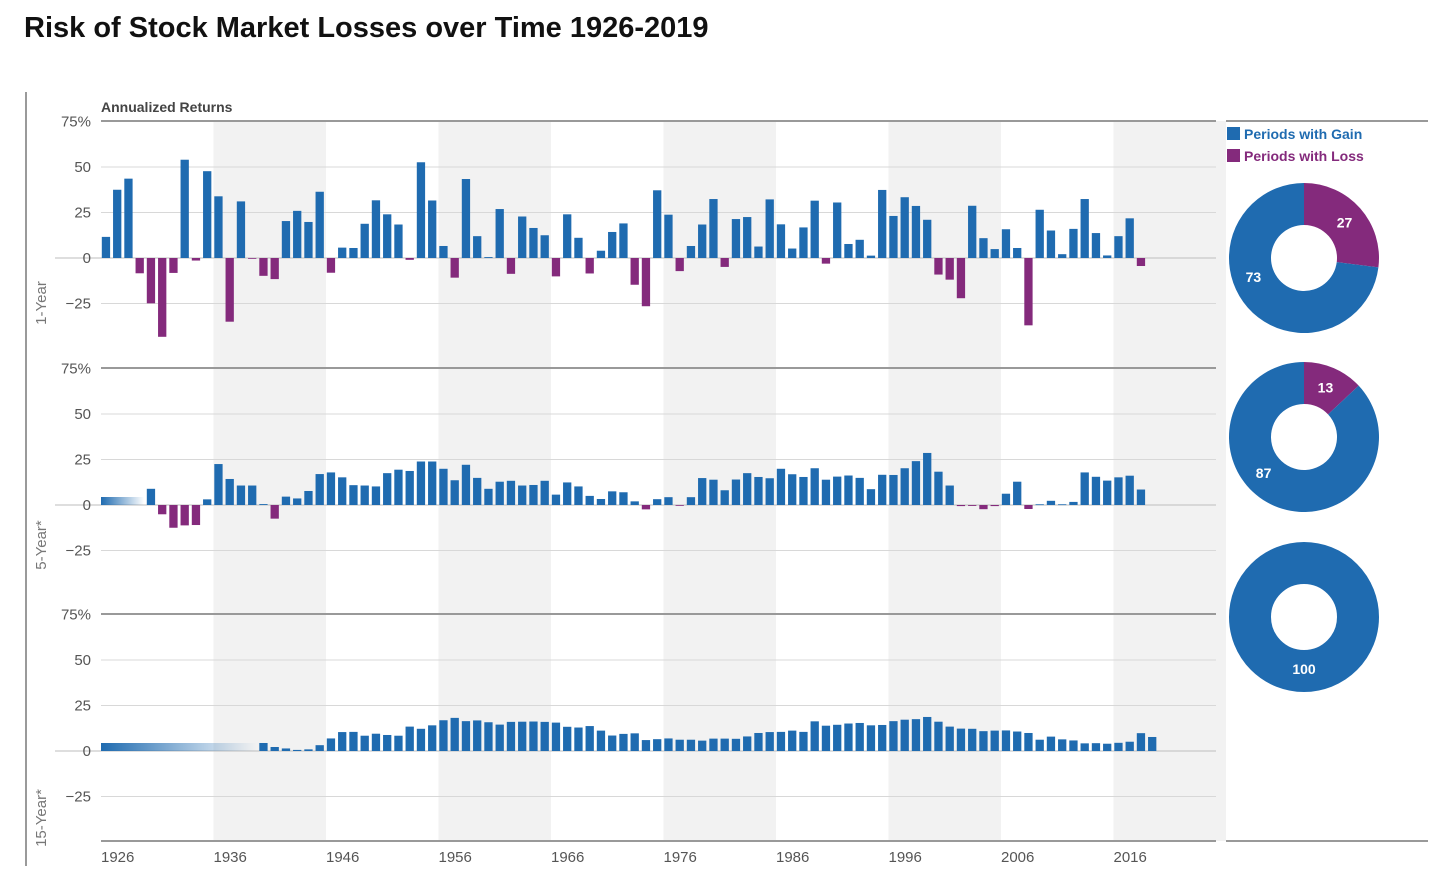 The width and height of the screenshot is (1450, 886). I want to click on bar-1-Year-1987, so click(792, 253).